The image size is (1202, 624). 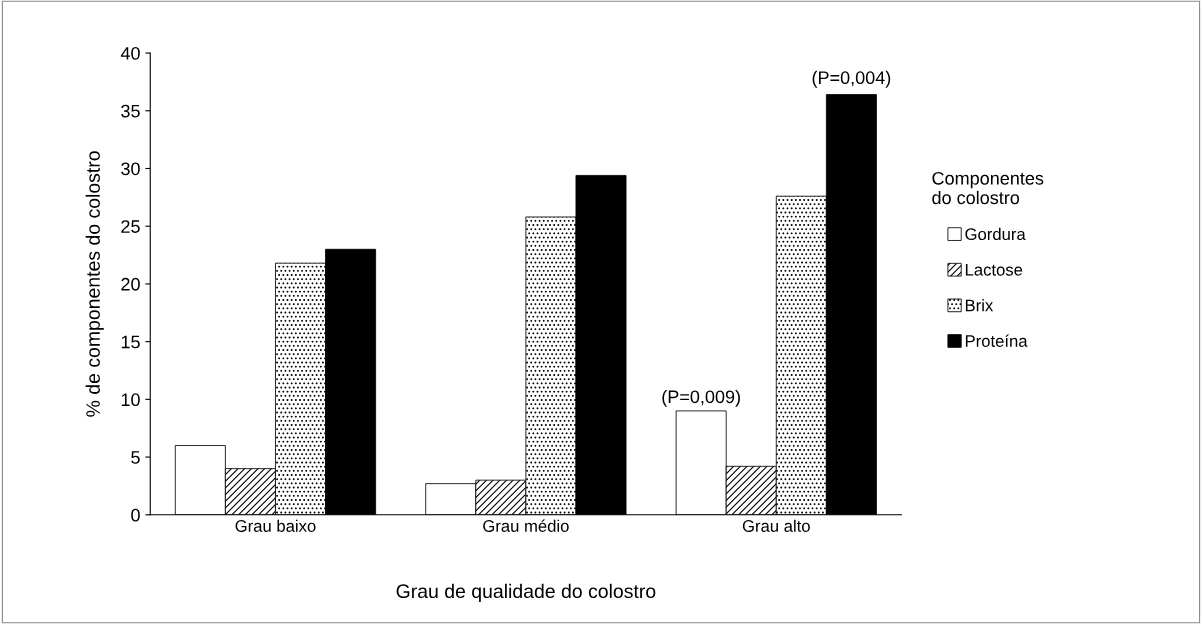 I want to click on legend-label: Gordura, so click(x=995, y=234).